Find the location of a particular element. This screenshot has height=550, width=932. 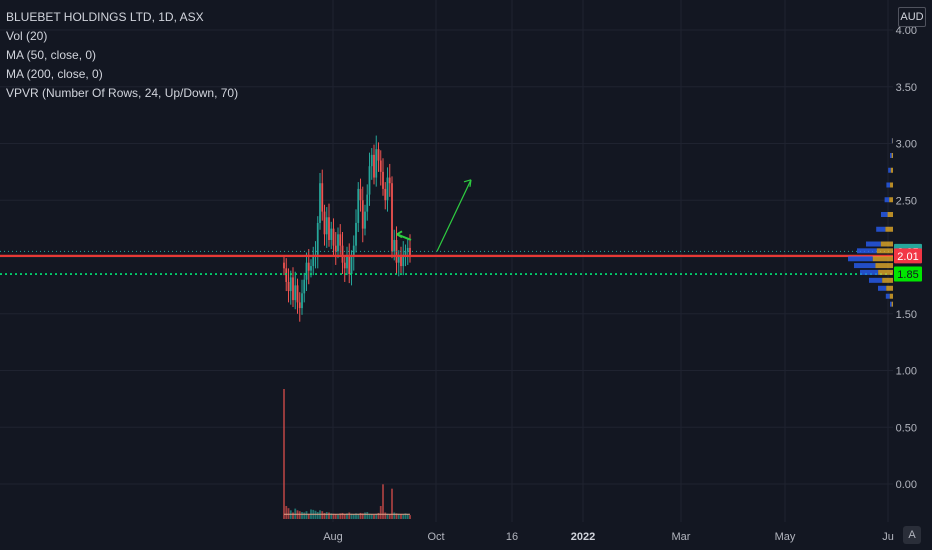

y-tick-label: 0.50 is located at coordinates (906, 428).